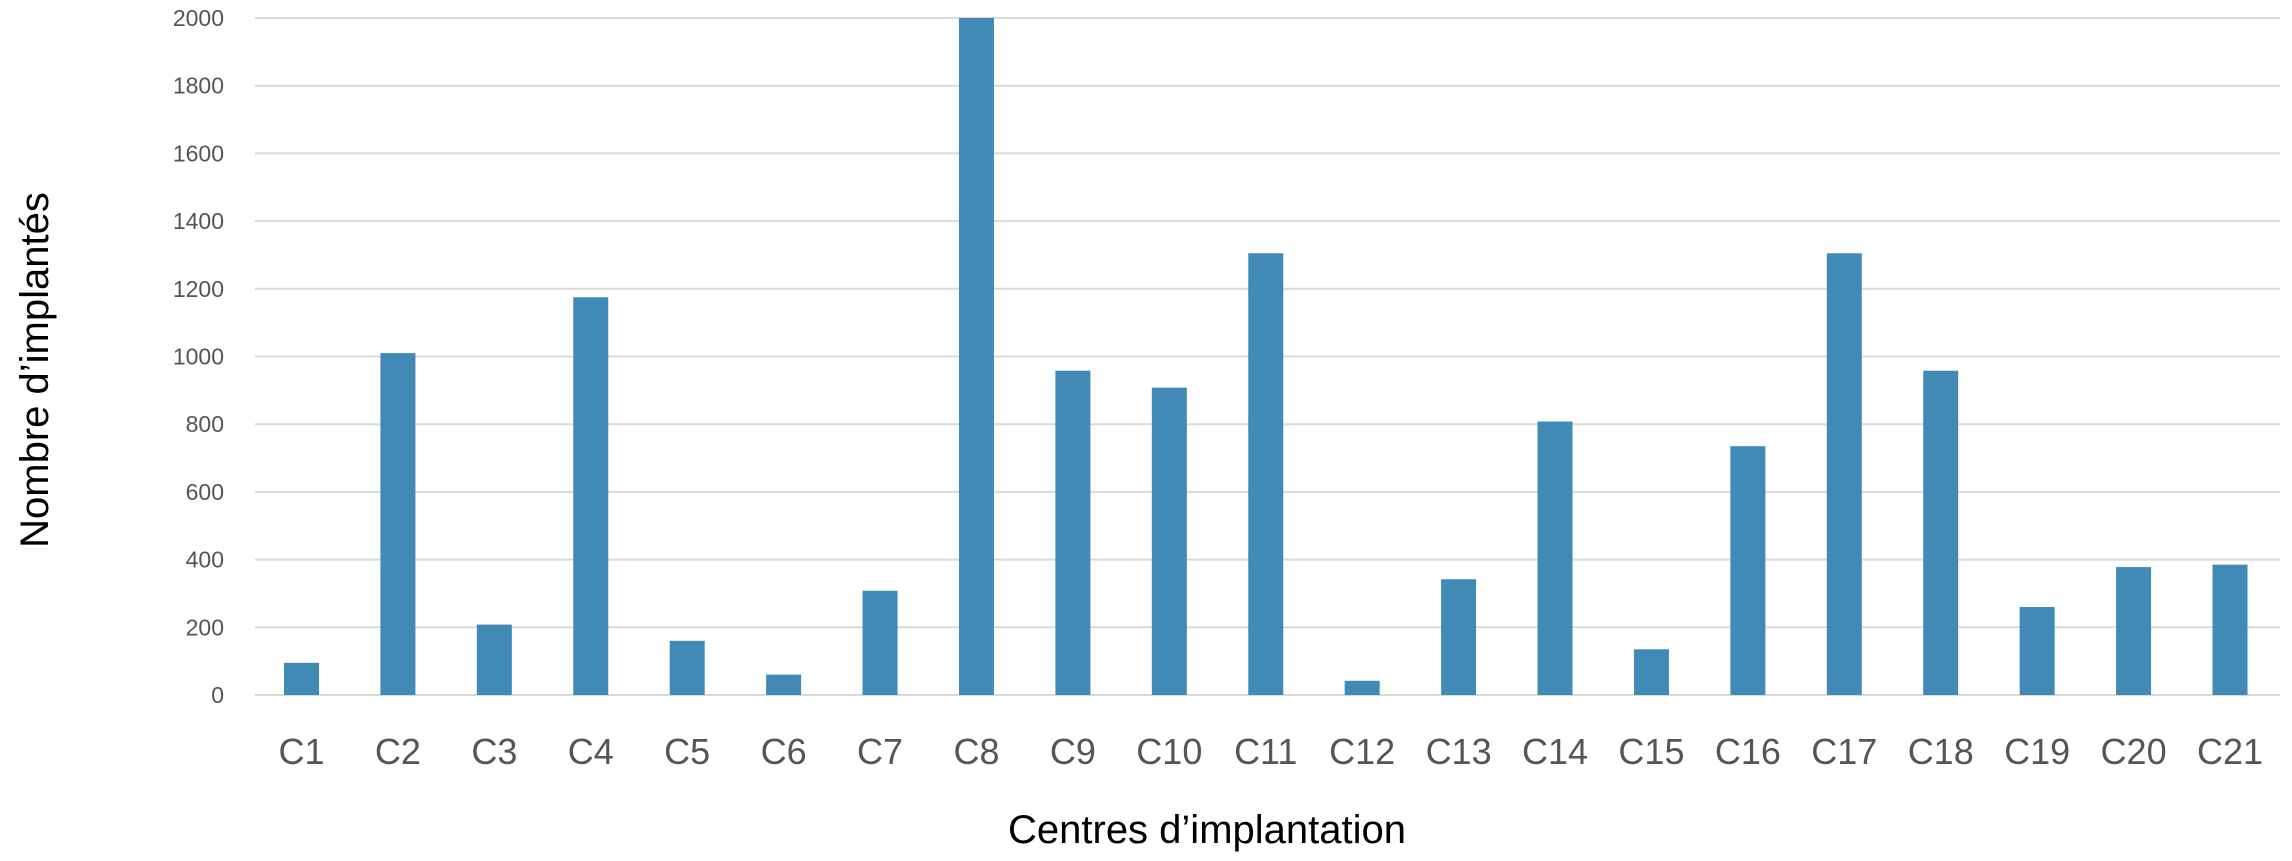  Describe the element at coordinates (1555, 558) in the screenshot. I see `bar-c14` at that location.